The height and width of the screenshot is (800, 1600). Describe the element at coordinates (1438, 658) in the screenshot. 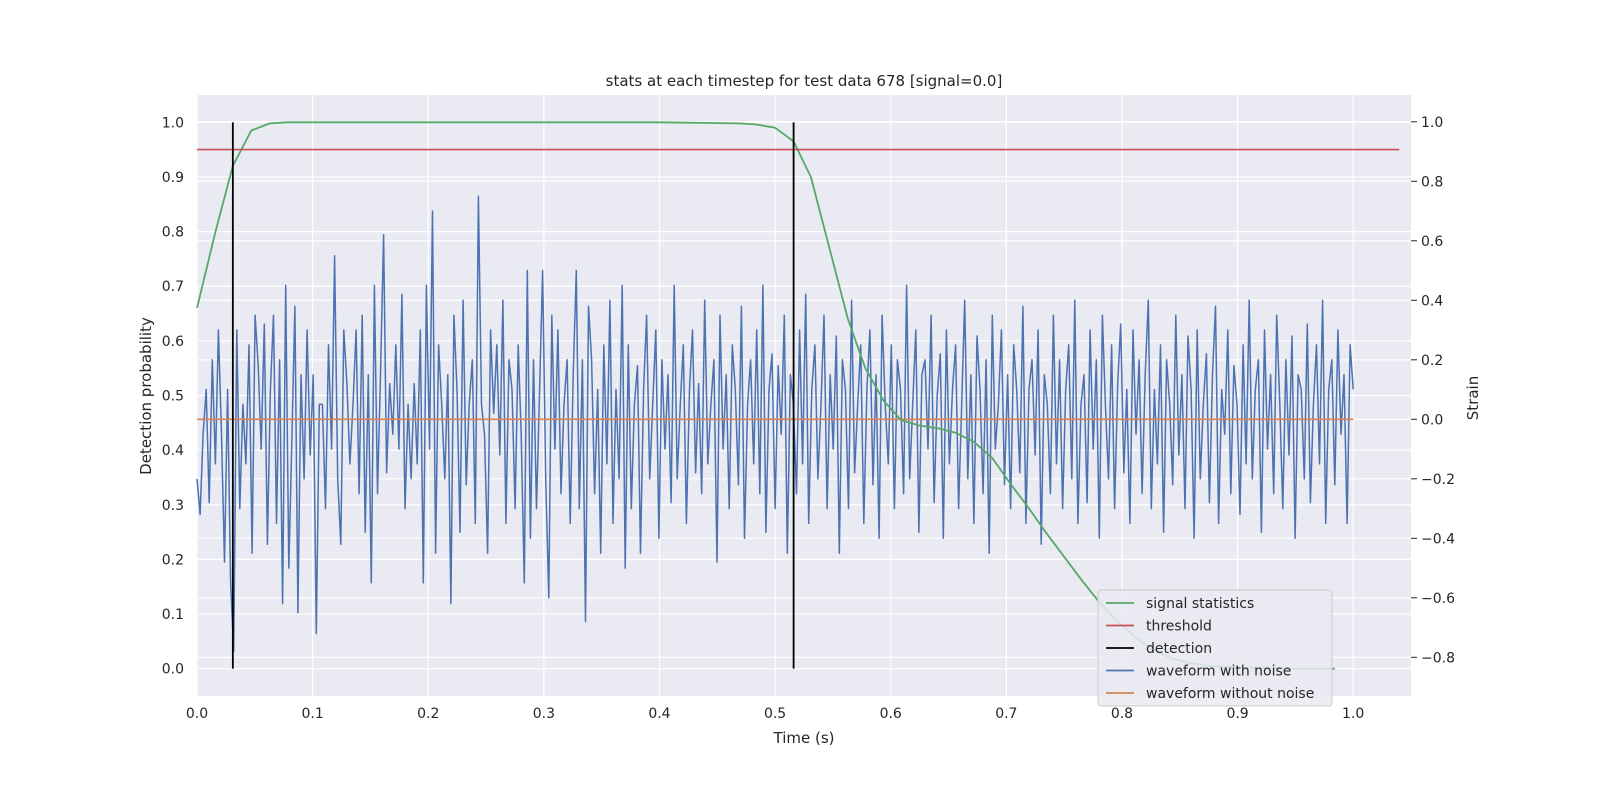

I see `y2-tick-label: −0.8` at that location.